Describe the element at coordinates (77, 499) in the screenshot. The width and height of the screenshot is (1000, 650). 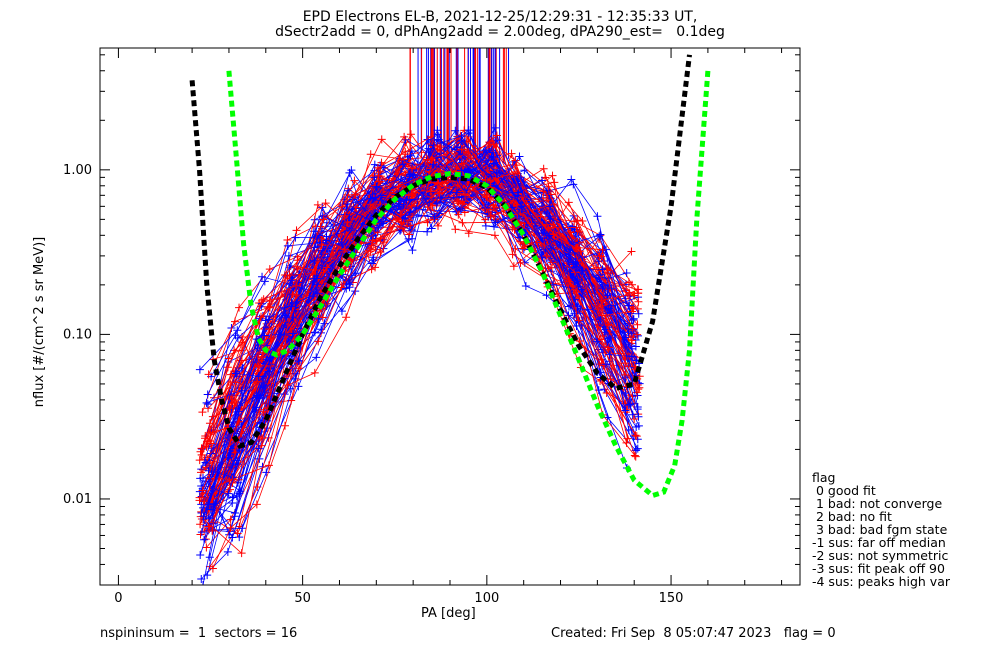
I see `y-tick-label: 0.01` at that location.